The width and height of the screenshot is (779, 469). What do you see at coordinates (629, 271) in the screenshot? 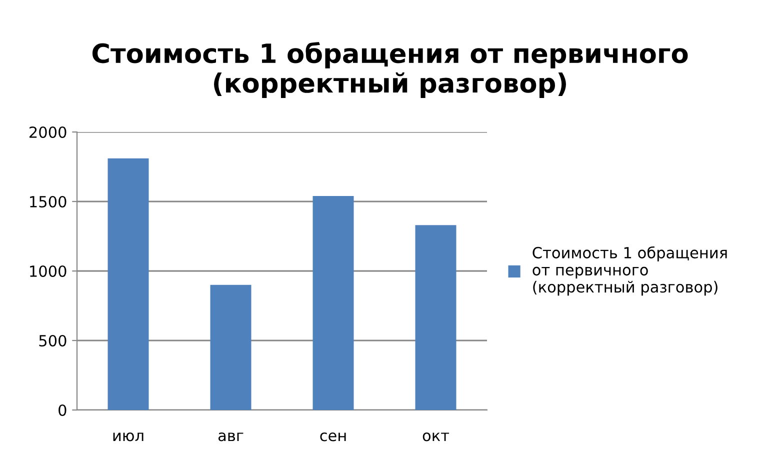
I see `legend-label: Стоимость 1 обращения от первичного (корректный разговор)` at bounding box center [629, 271].